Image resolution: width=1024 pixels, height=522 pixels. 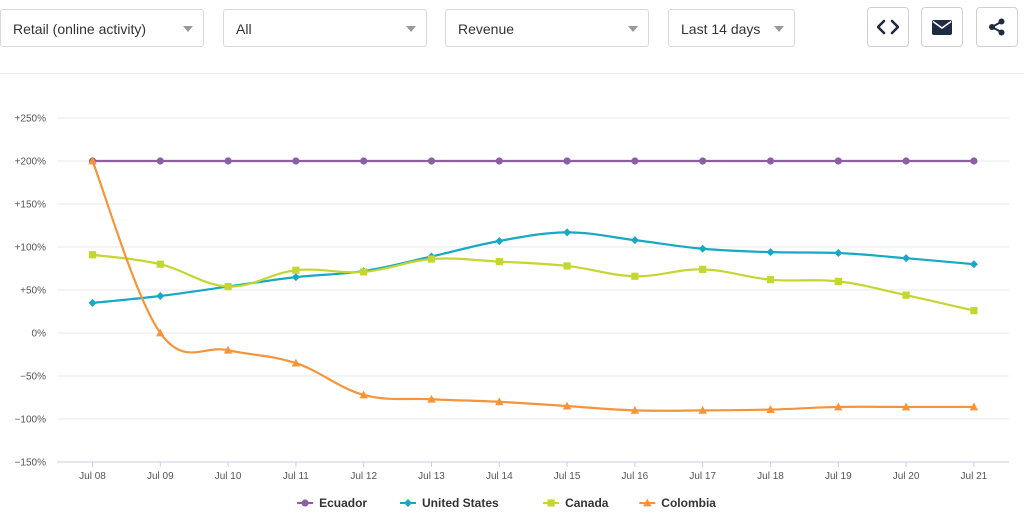 What do you see at coordinates (33, 291) in the screenshot?
I see `y-tick-label: +50%` at bounding box center [33, 291].